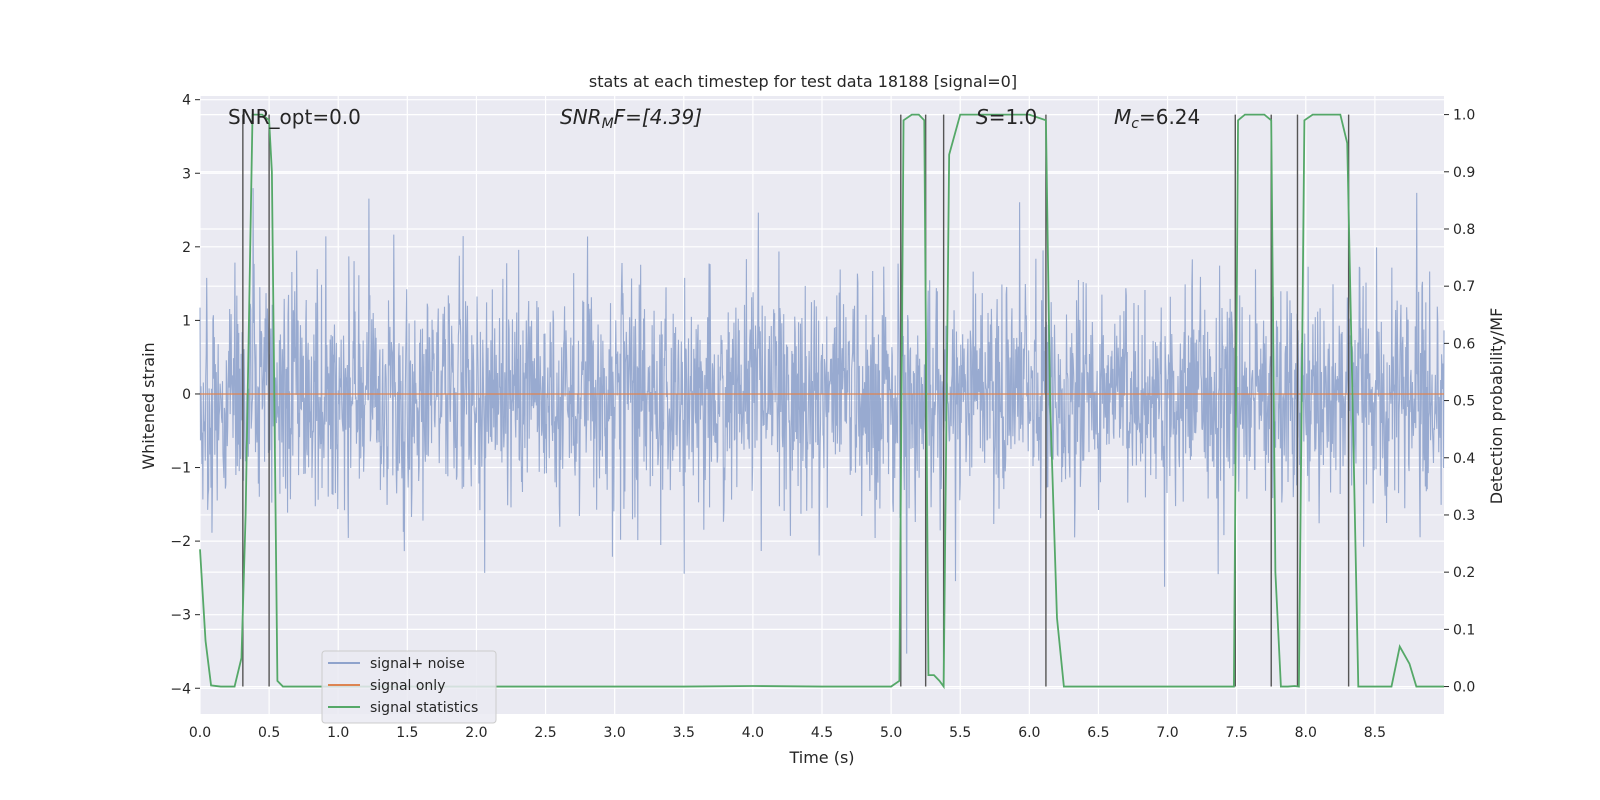 This screenshot has height=800, width=1600. What do you see at coordinates (982, 117) in the screenshot?
I see `s-base: S` at bounding box center [982, 117].